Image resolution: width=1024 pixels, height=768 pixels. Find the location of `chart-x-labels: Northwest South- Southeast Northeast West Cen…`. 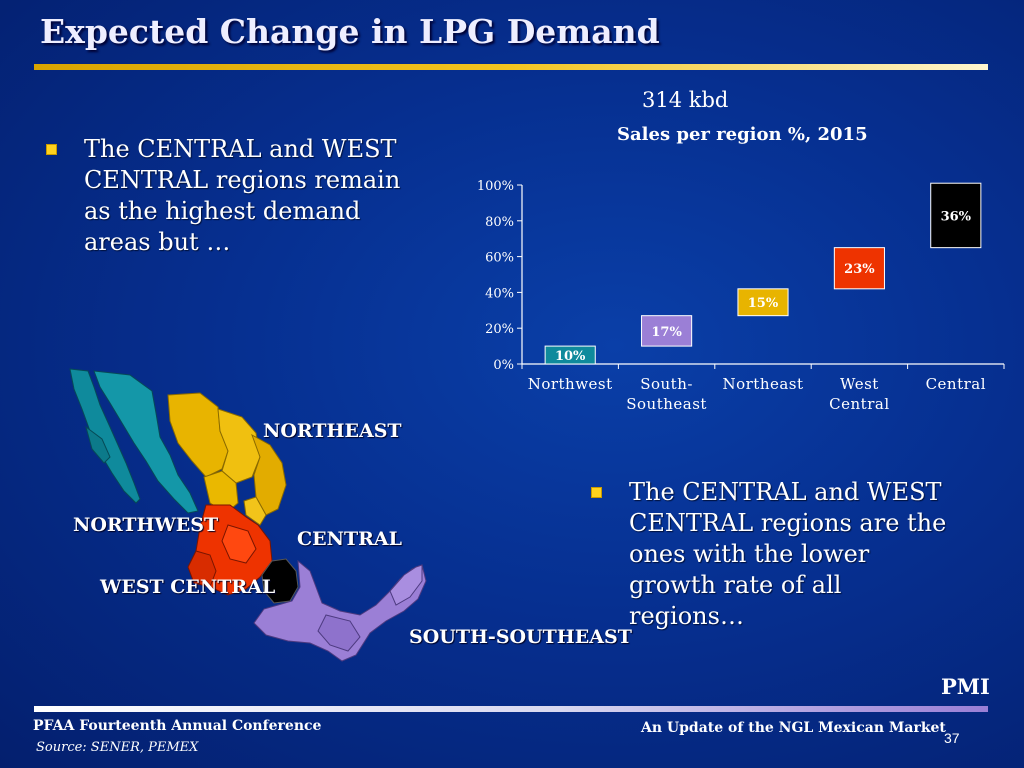

chart-x-labels: Northwest South- Southeast Northeast West Cen… is located at coordinates (757, 394).